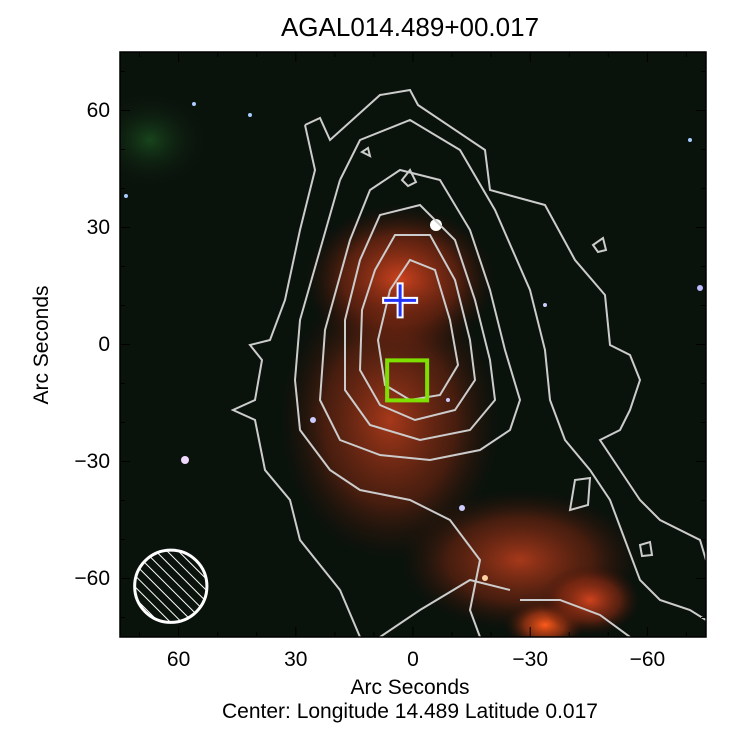 The height and width of the screenshot is (750, 750). What do you see at coordinates (530, 659) in the screenshot?
I see `x-tick-label: −30` at bounding box center [530, 659].